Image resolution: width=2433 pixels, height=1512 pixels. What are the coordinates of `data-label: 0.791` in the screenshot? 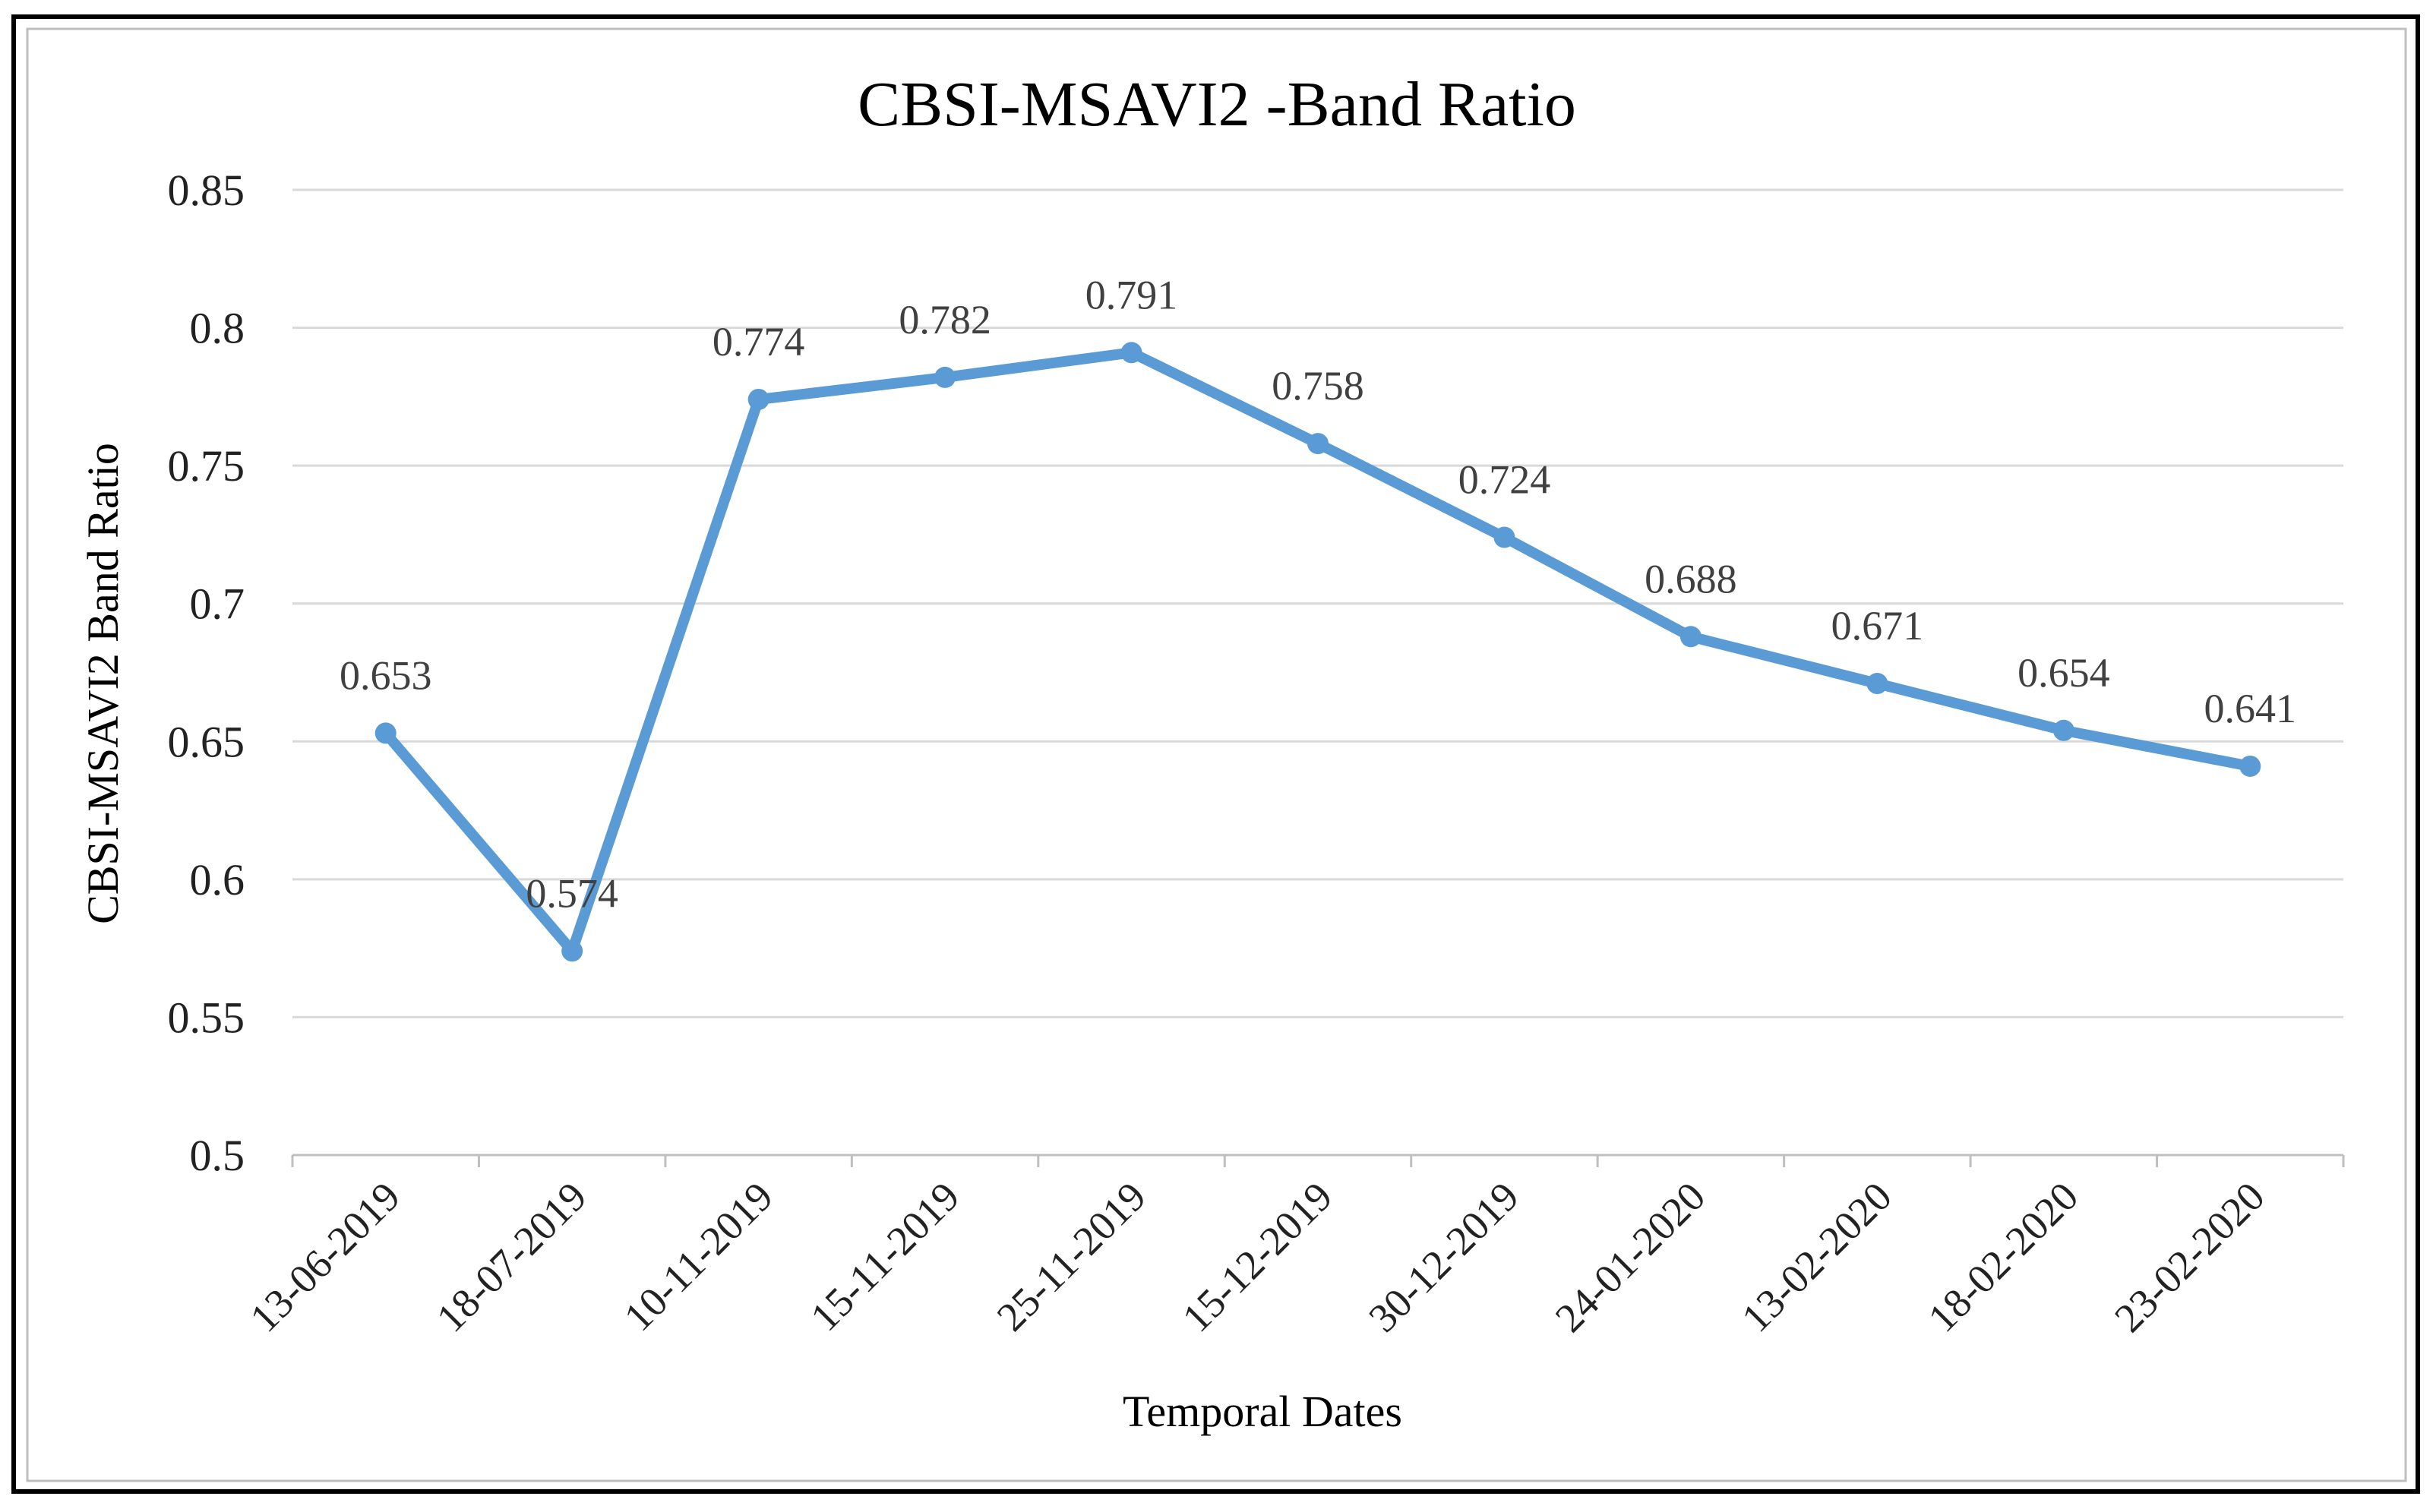 It's located at (1131, 294).